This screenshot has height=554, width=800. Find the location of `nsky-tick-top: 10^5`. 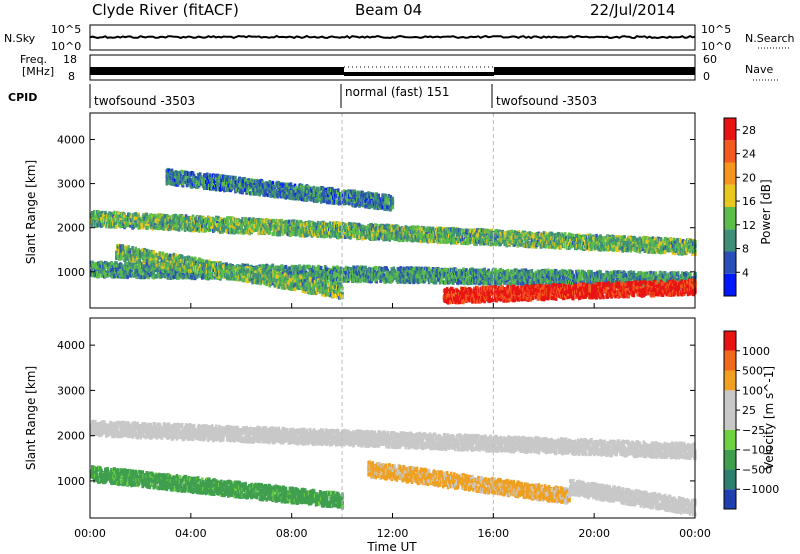

nsky-tick-top: 10^5 is located at coordinates (66, 29).